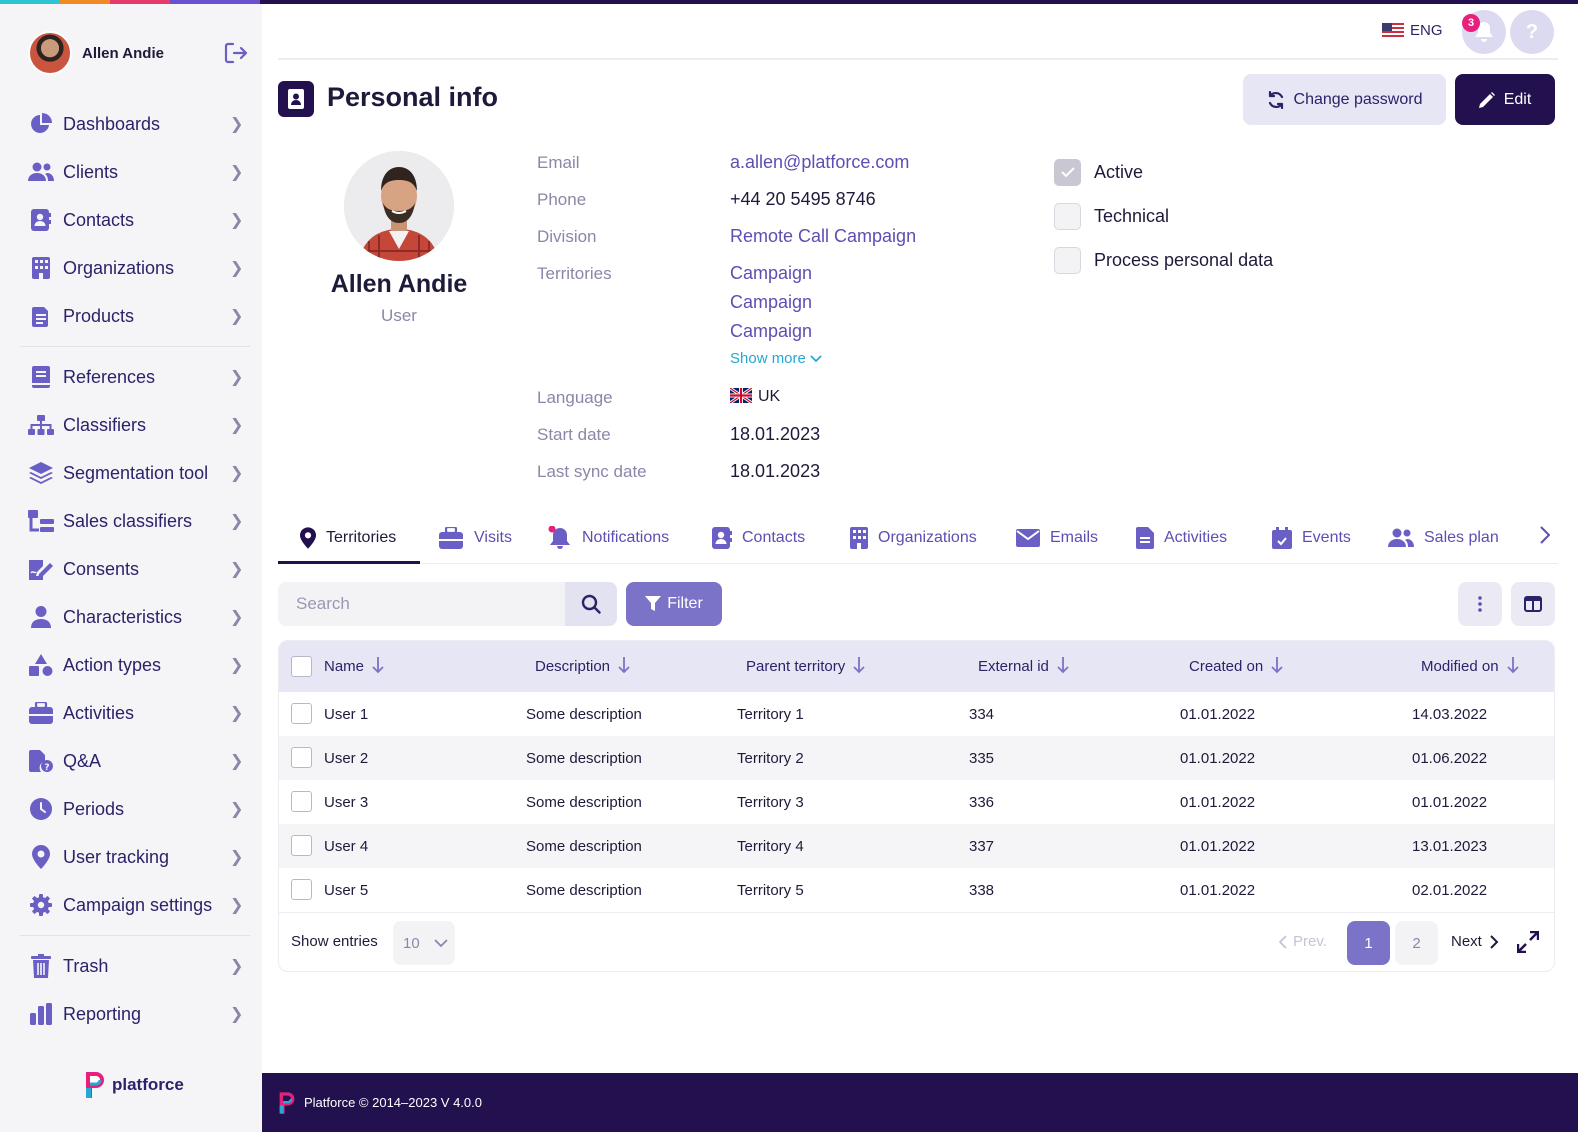  Describe the element at coordinates (135, 857) in the screenshot. I see `sidebar-item-user-tracking: User tracking ❯` at that location.